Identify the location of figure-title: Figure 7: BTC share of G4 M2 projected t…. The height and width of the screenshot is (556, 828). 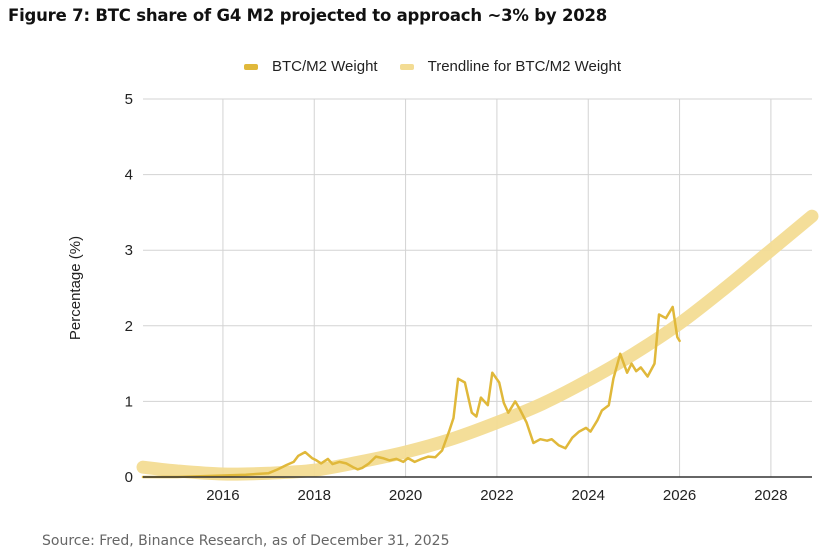
(308, 15).